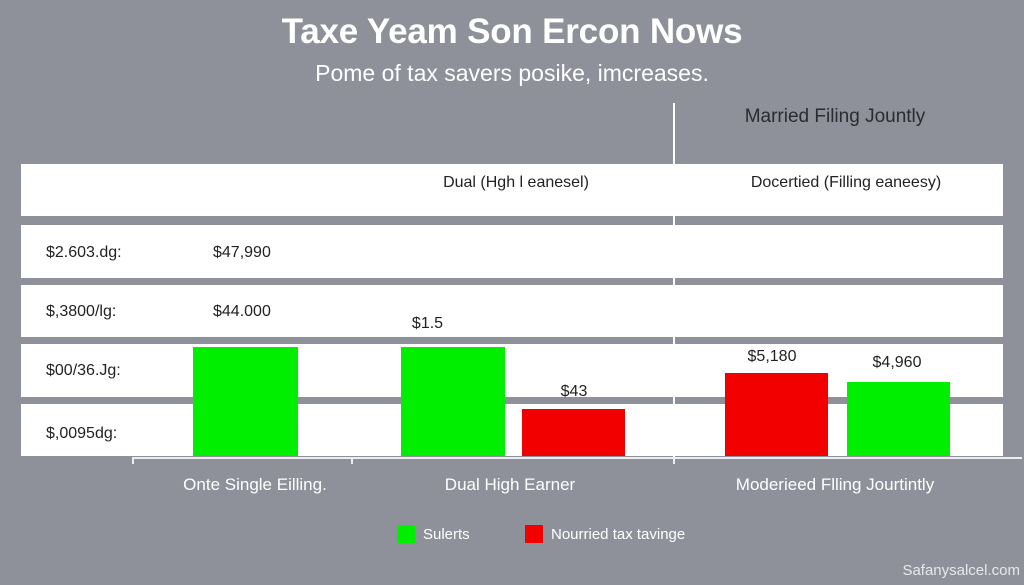 Image resolution: width=1024 pixels, height=585 pixels. What do you see at coordinates (618, 534) in the screenshot?
I see `legend-label: Nourried tax tavinge` at bounding box center [618, 534].